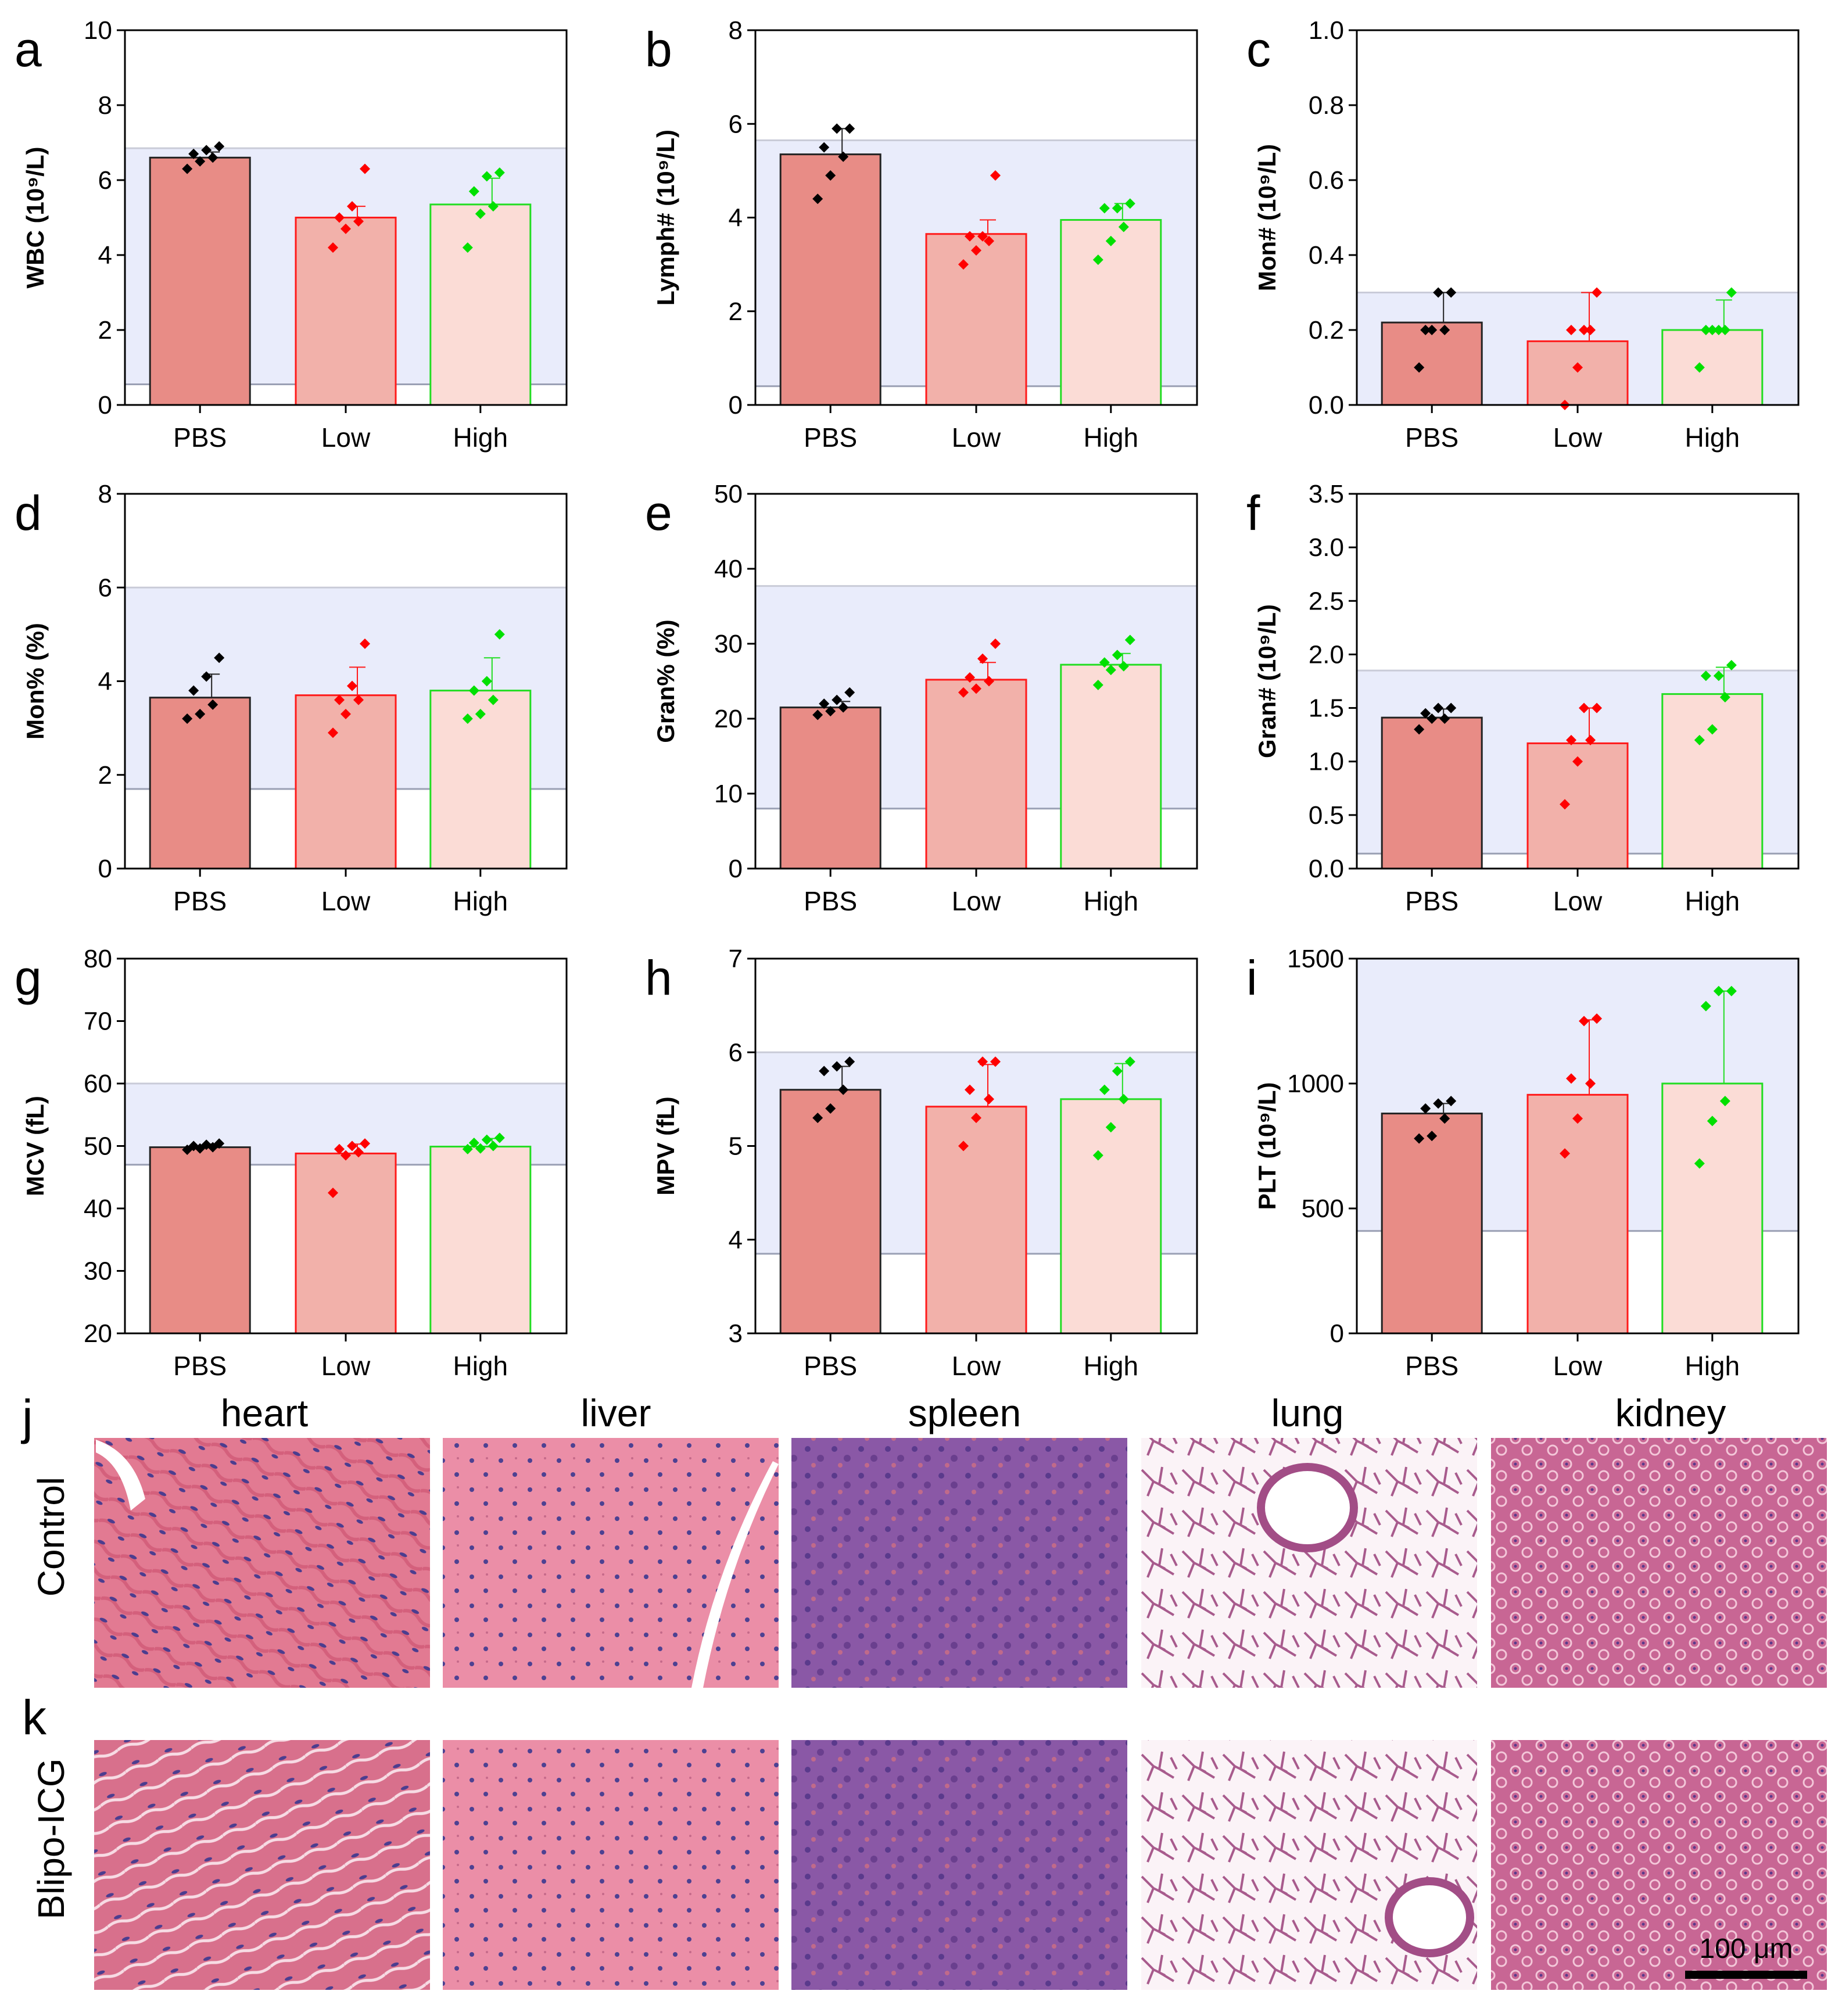 This screenshot has width=1842, height=2016. I want to click on y-tick-label: 0.4, so click(1326, 256).